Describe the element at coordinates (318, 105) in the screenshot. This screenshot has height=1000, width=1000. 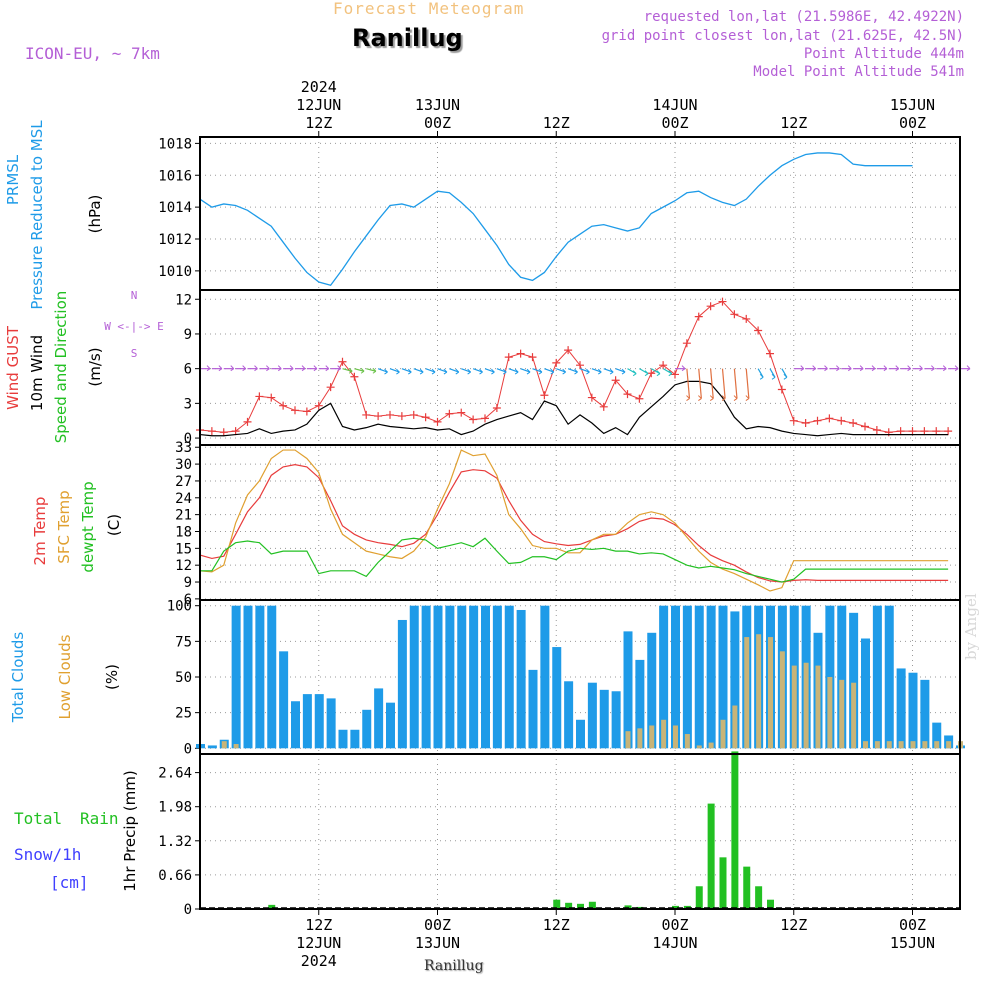
I see `top-time-label: 12JUN` at that location.